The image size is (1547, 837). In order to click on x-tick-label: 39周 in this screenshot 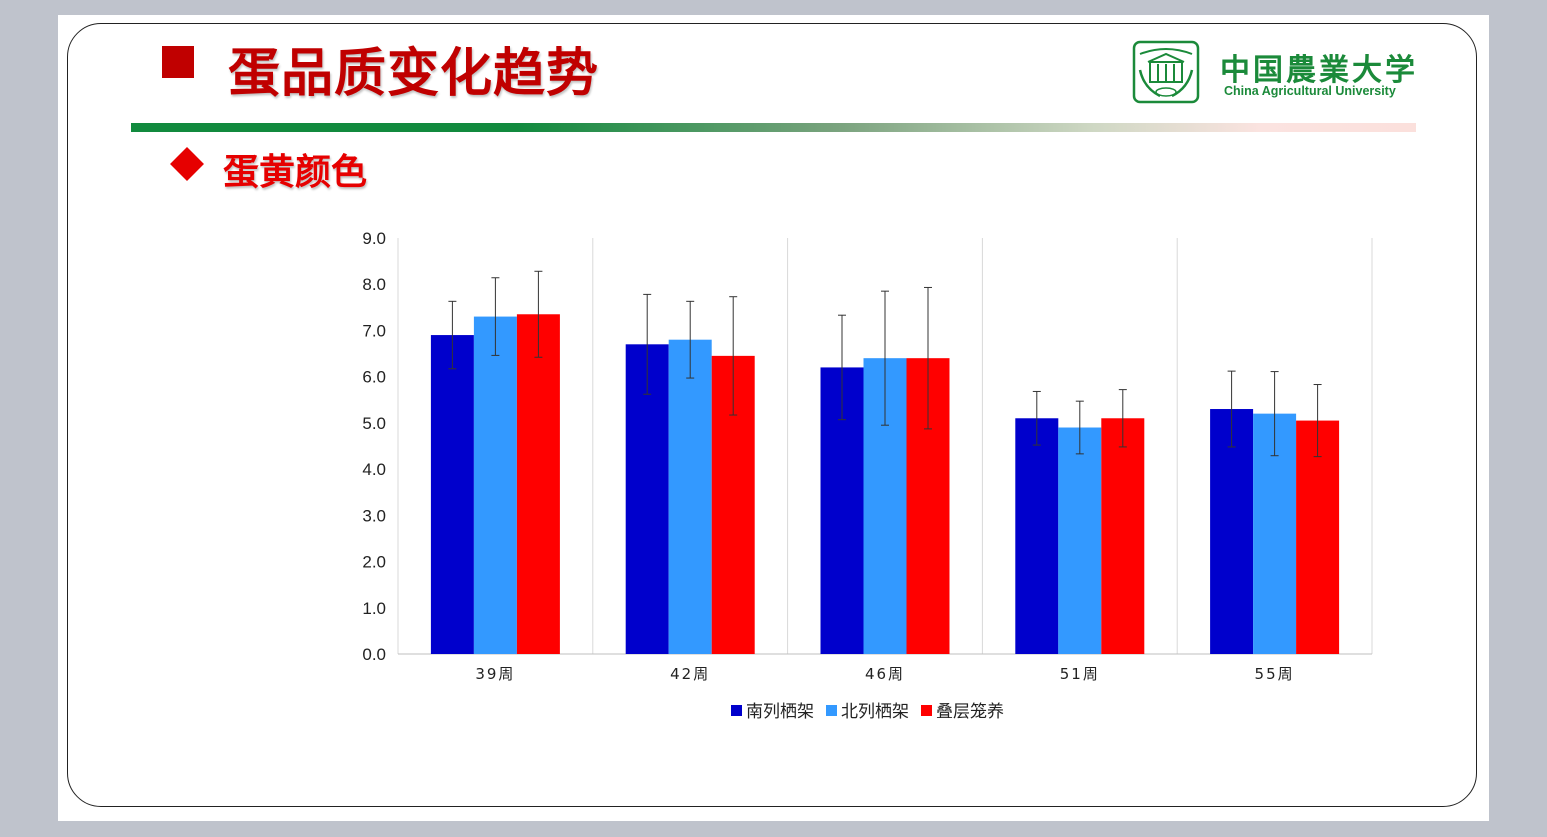, I will do `click(495, 674)`.